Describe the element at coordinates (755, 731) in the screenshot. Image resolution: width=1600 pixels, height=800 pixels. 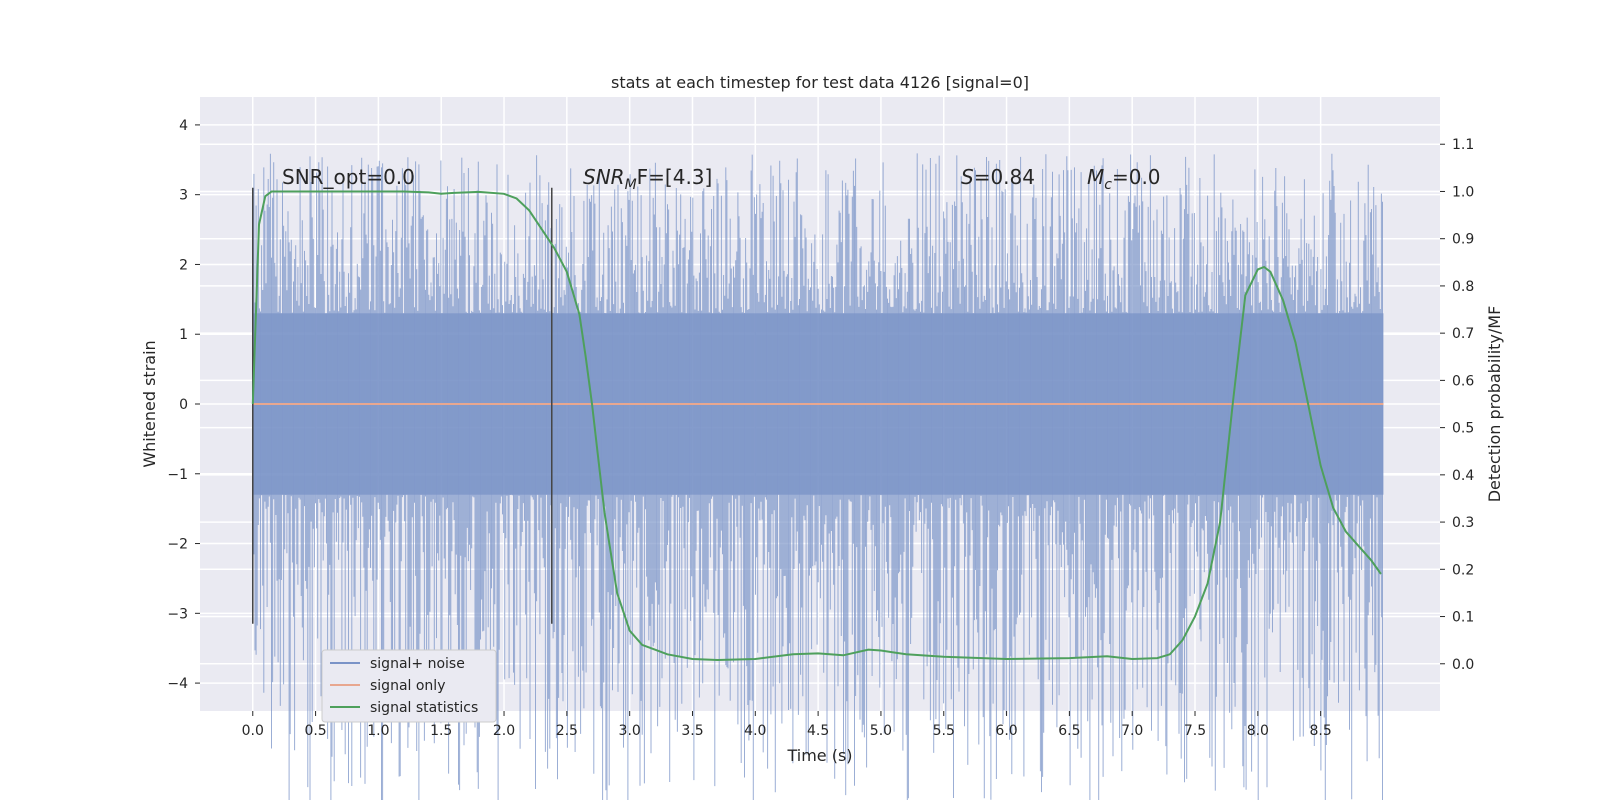
I see `x-tick-label: 4.0` at that location.